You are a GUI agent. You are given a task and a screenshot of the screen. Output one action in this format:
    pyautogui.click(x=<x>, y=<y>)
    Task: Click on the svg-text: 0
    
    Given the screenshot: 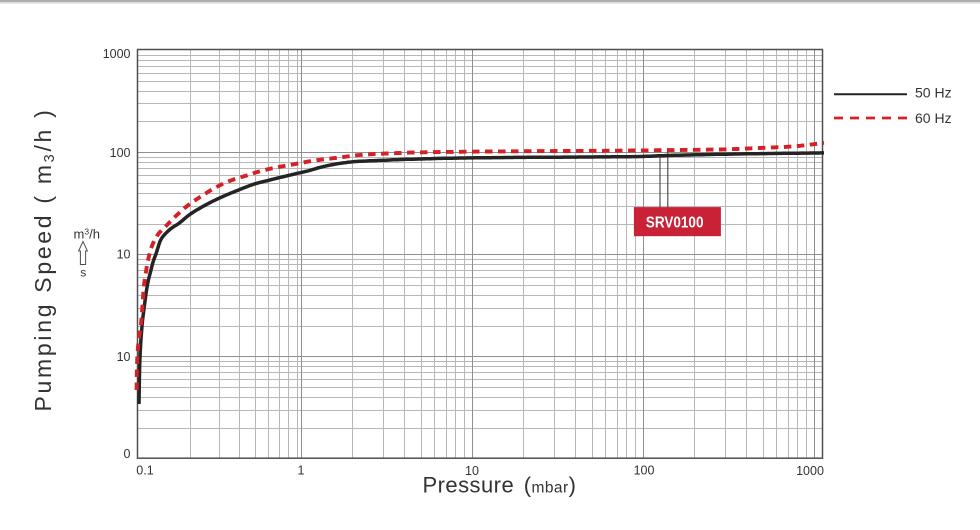 What is the action you would take?
    pyautogui.click(x=127, y=454)
    